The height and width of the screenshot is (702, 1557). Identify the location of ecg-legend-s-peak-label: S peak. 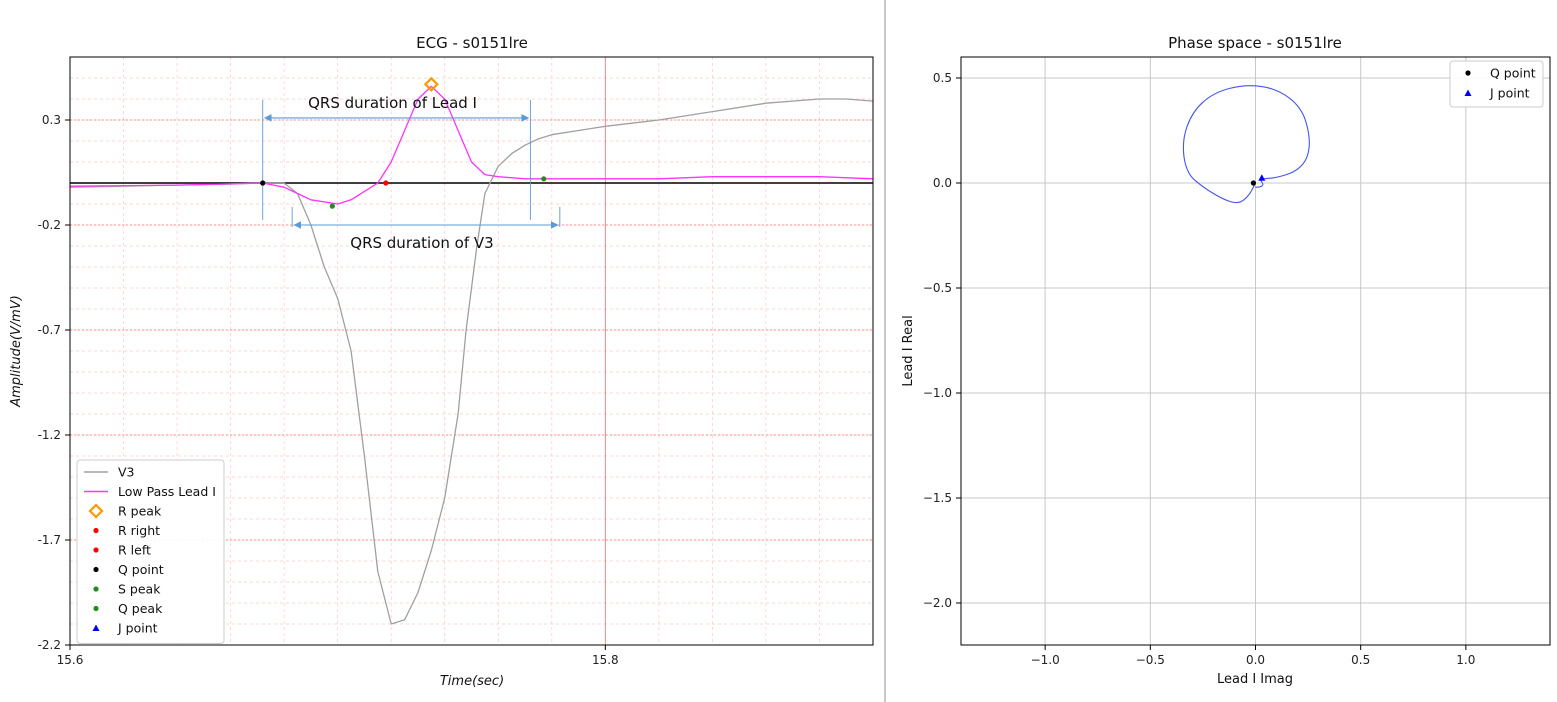
(139, 589).